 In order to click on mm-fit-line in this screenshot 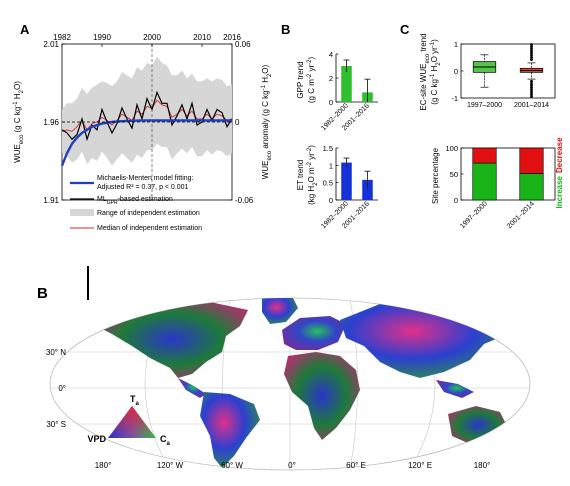, I will do `click(146, 143)`.